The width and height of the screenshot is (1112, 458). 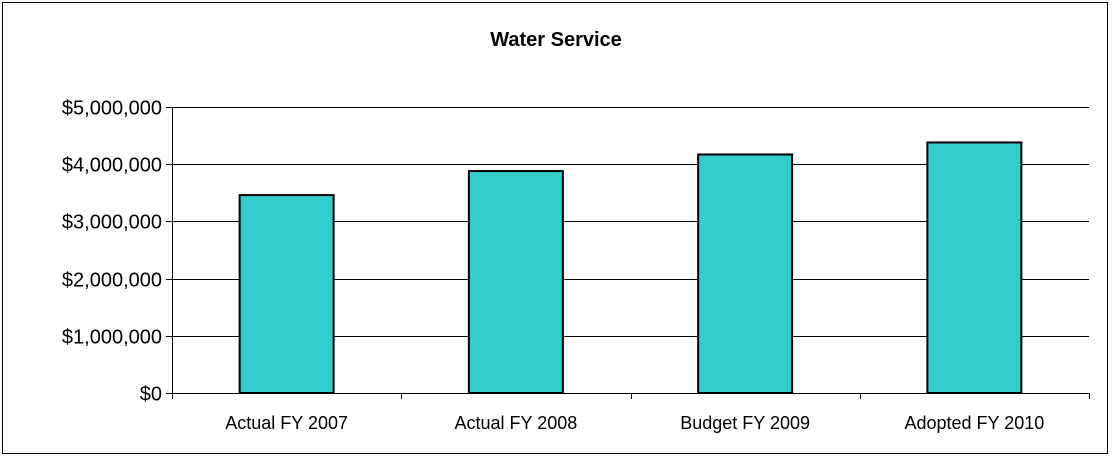 What do you see at coordinates (745, 423) in the screenshot?
I see `x-tick-label: Budget FY 2009` at bounding box center [745, 423].